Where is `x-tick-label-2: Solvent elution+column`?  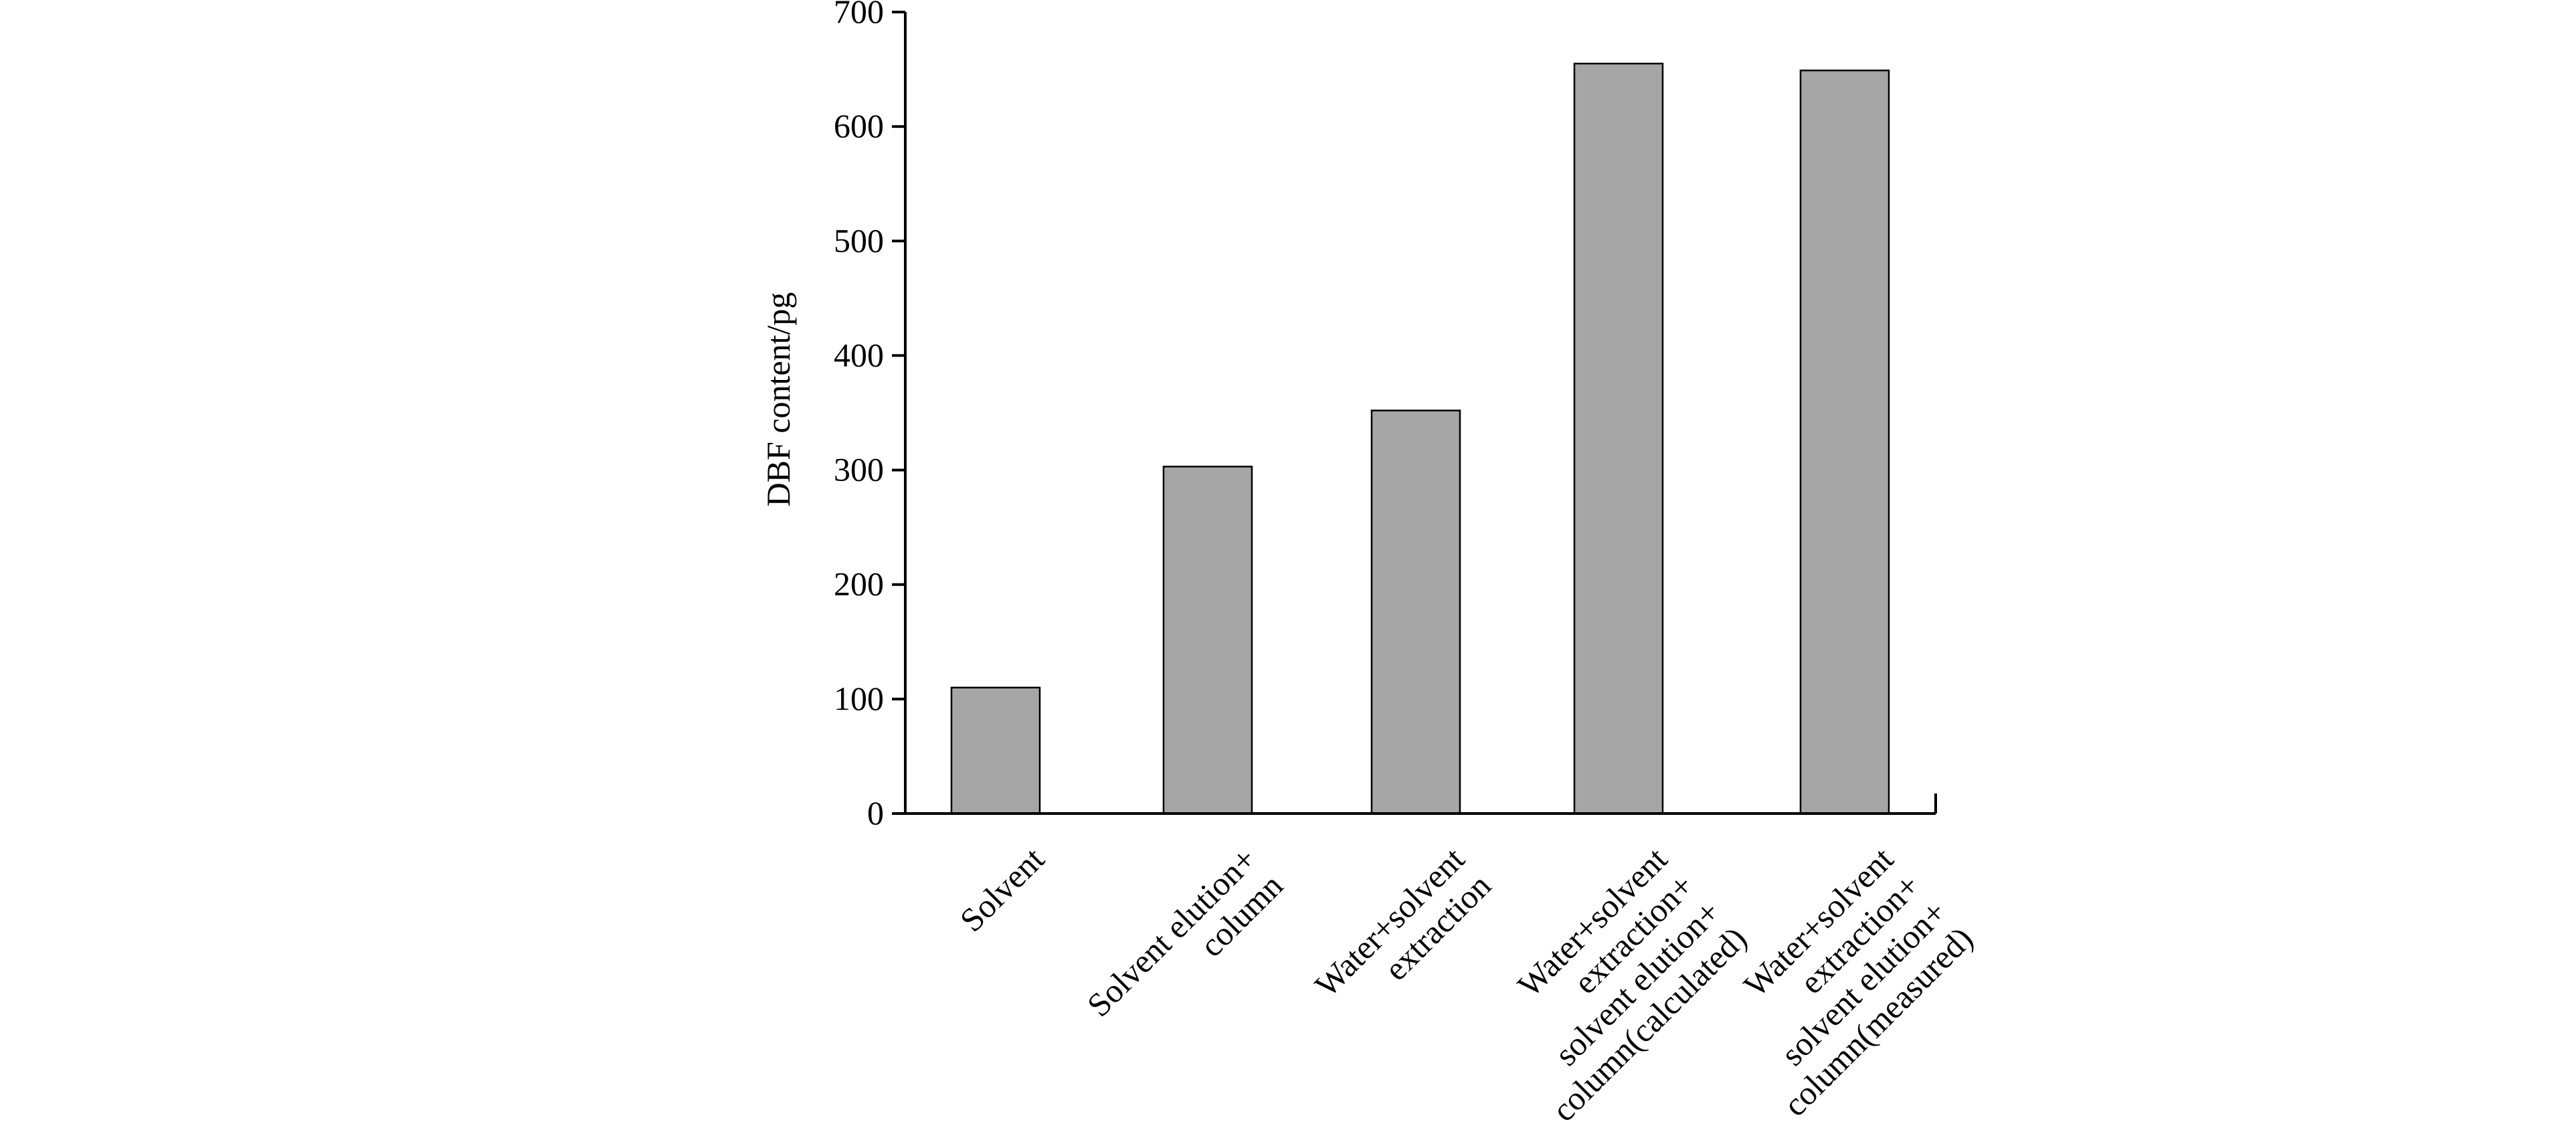
x-tick-label-2: Solvent elution+column is located at coordinates (1185, 932).